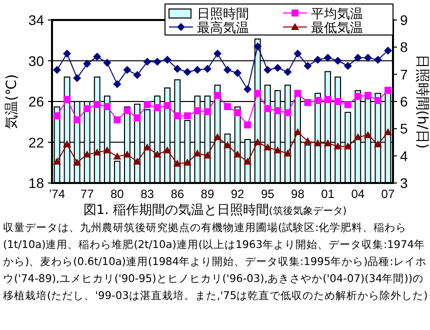 This screenshot has width=430, height=330. Describe the element at coordinates (223, 14) in the screenshot. I see `legend-label: 日照時間` at that location.